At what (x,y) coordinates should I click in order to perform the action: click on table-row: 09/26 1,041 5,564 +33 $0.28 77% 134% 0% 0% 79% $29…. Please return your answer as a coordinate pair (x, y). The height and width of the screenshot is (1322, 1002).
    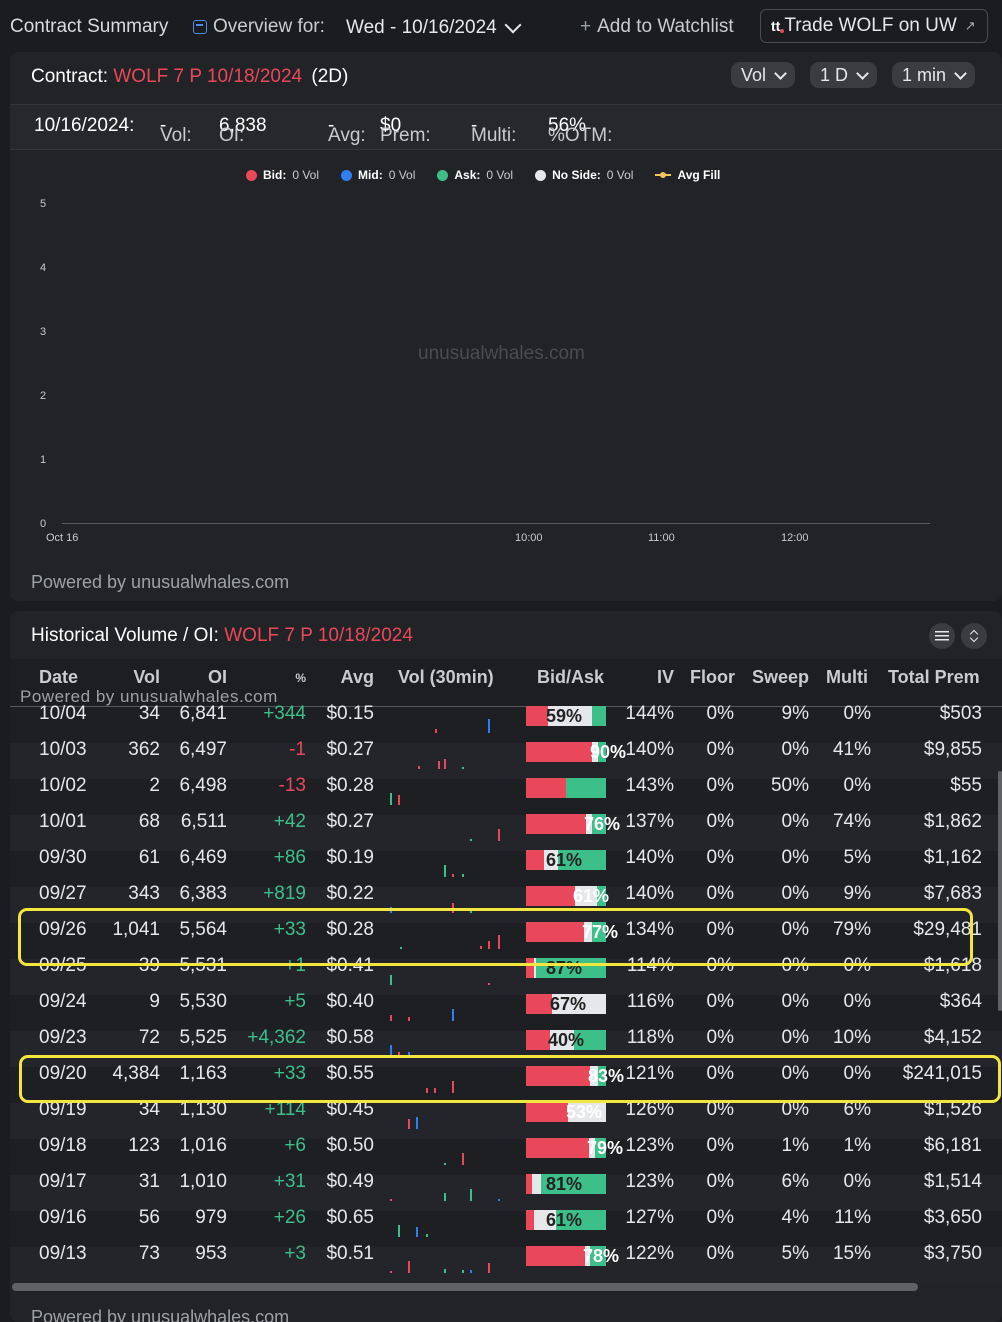
    Looking at the image, I should click on (506, 939).